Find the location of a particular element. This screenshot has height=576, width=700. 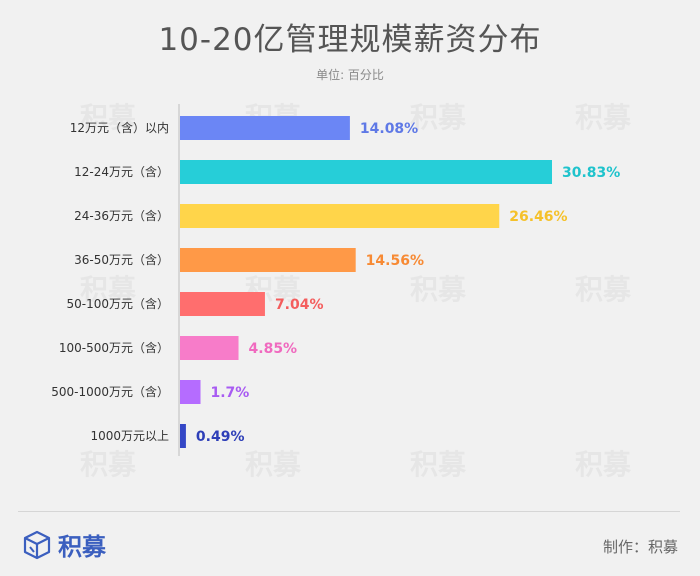

category-label: 50-100万元（含） is located at coordinates (117, 303).